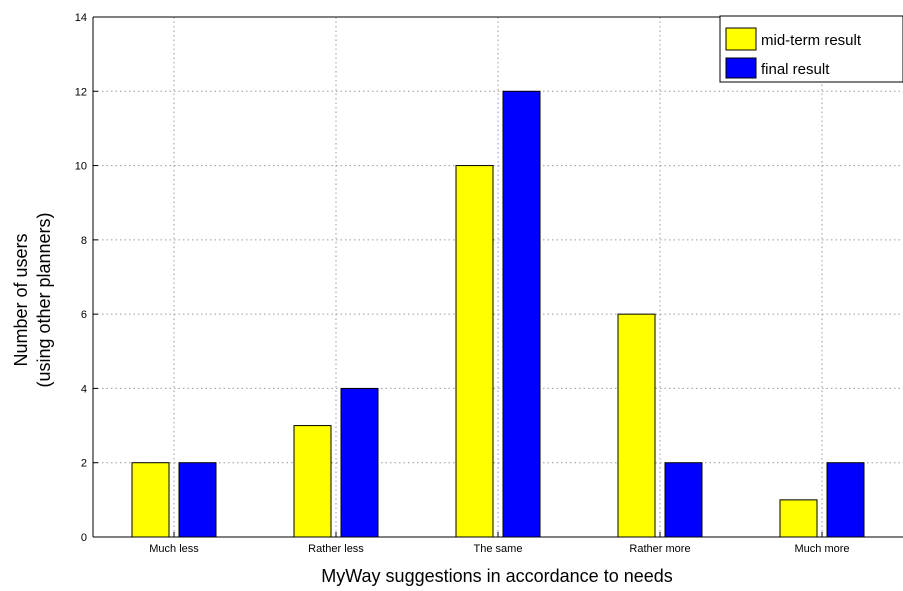 The width and height of the screenshot is (903, 591). I want to click on x-tick-label: Much more, so click(821, 549).